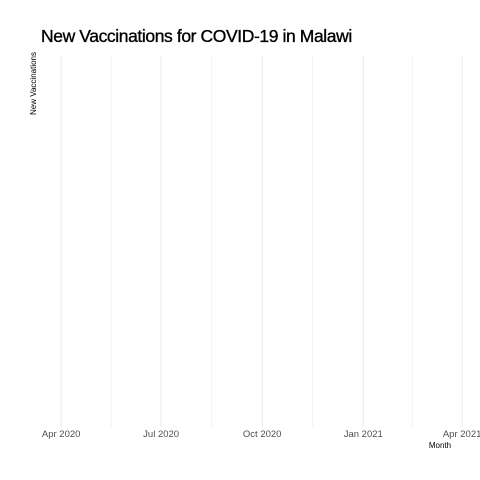  What do you see at coordinates (461, 434) in the screenshot?
I see `x-tick-label: Apr 2021` at bounding box center [461, 434].